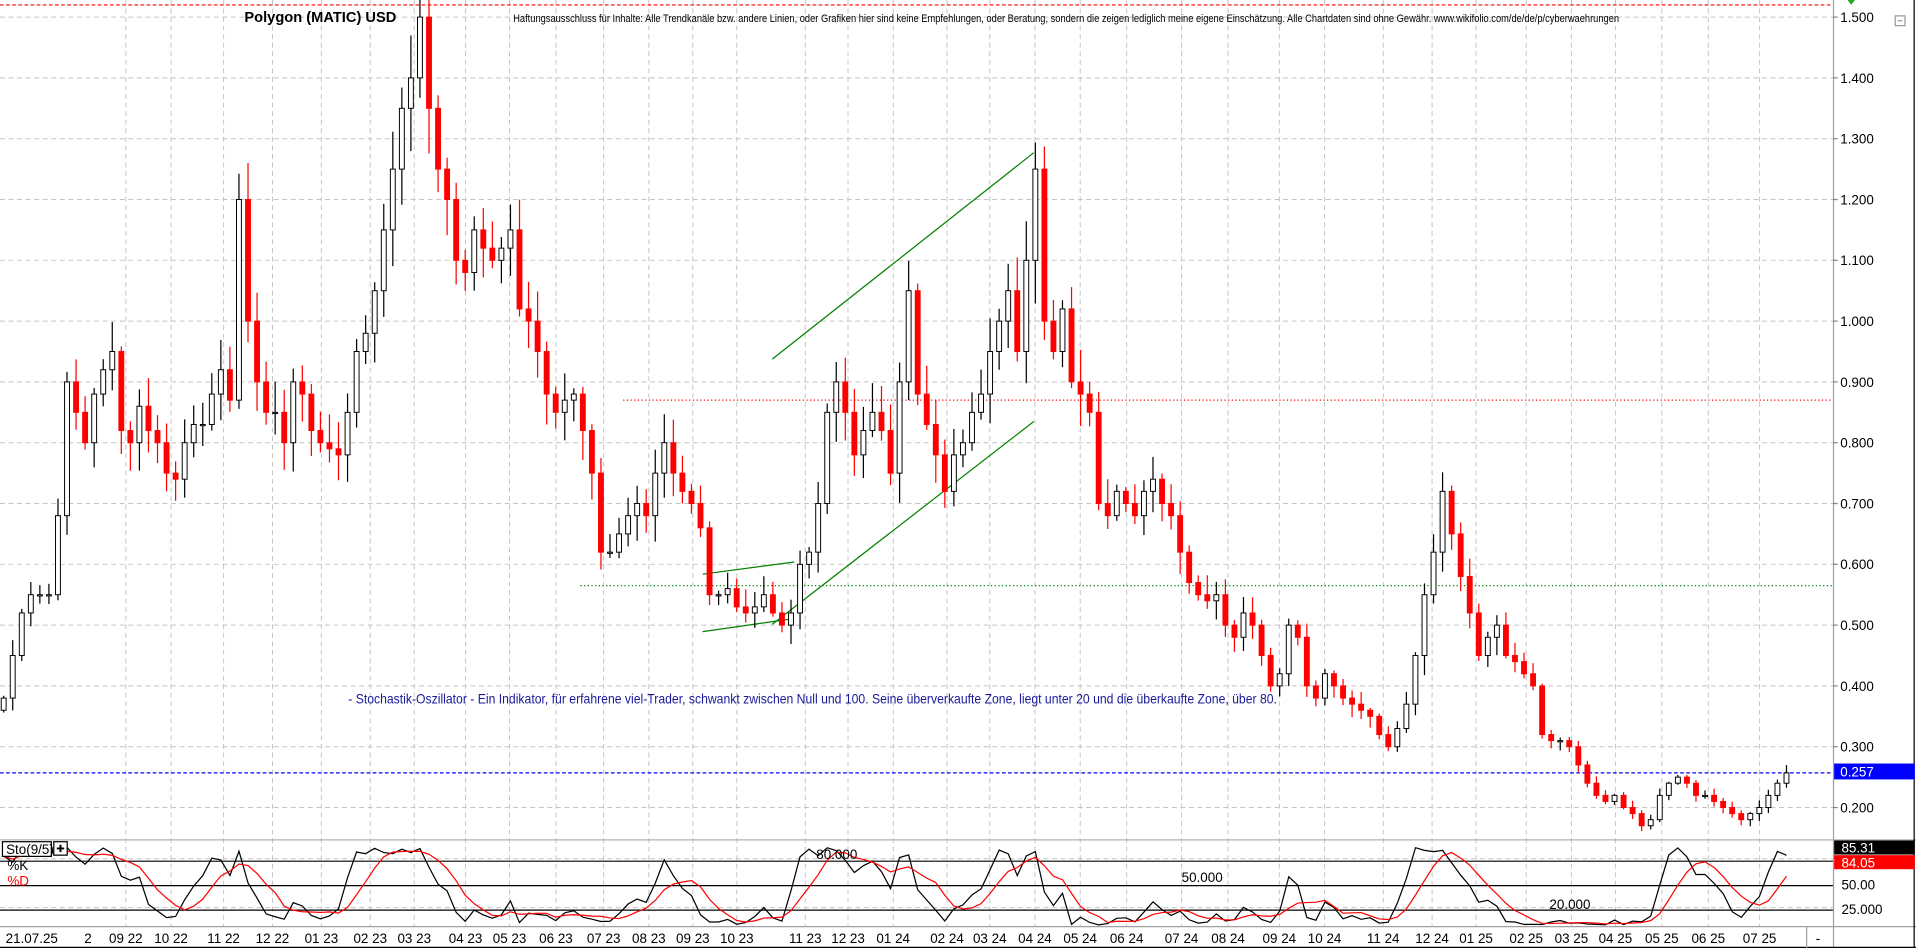  Describe the element at coordinates (1900, 21) in the screenshot. I see `collapse-panel-icon` at that location.